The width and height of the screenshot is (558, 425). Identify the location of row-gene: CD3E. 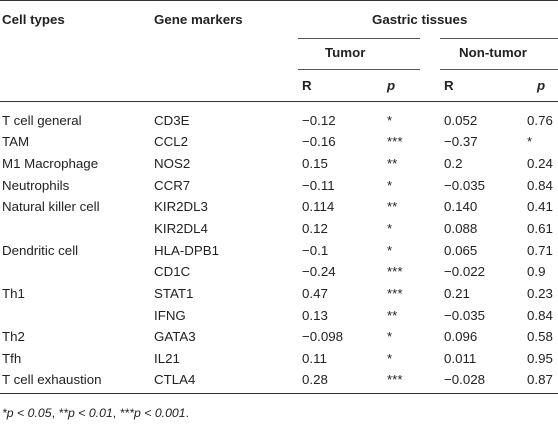
(172, 120).